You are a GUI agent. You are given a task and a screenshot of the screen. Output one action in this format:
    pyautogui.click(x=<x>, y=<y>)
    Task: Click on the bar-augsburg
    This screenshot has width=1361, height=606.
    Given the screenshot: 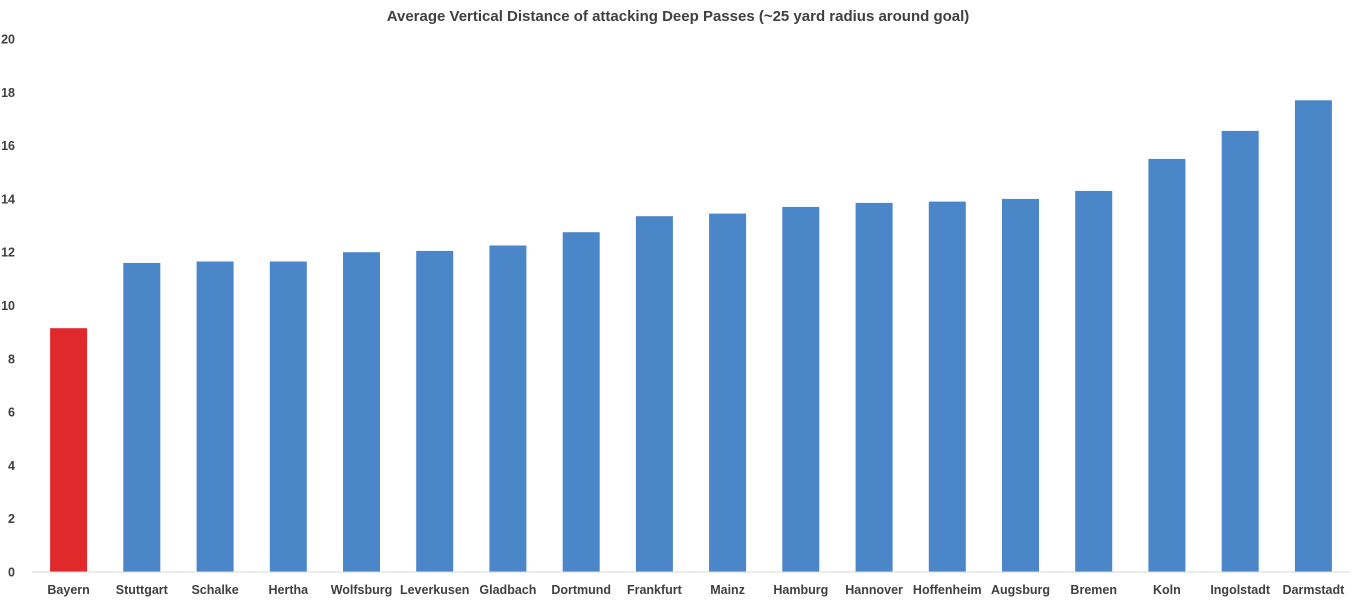 What is the action you would take?
    pyautogui.click(x=1020, y=385)
    